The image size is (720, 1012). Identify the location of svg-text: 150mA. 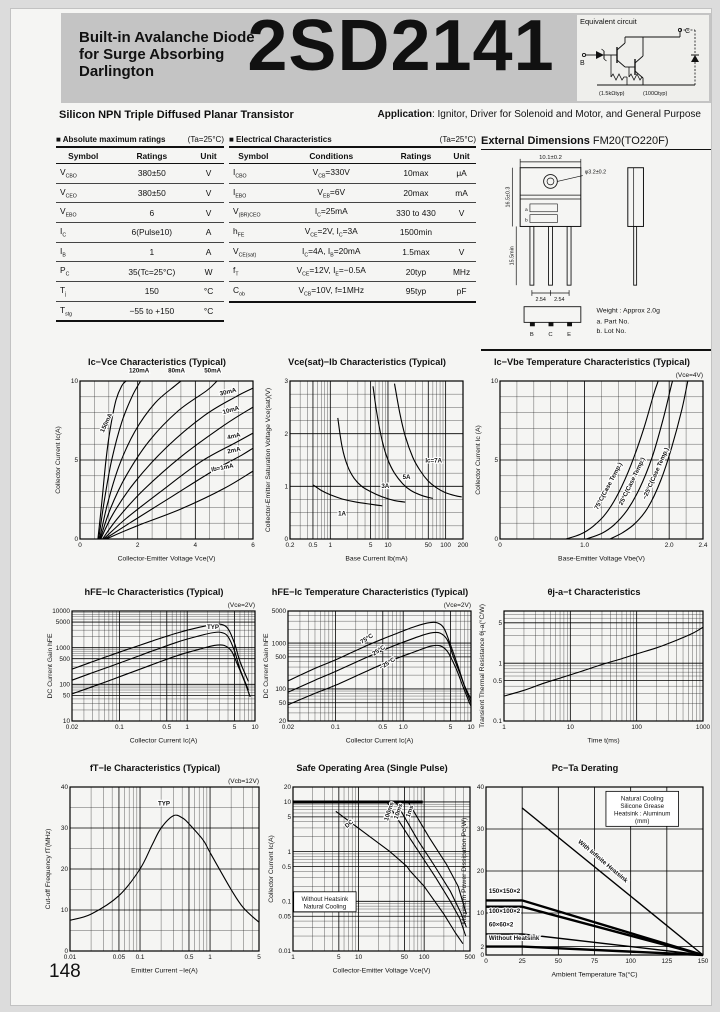
(106, 423).